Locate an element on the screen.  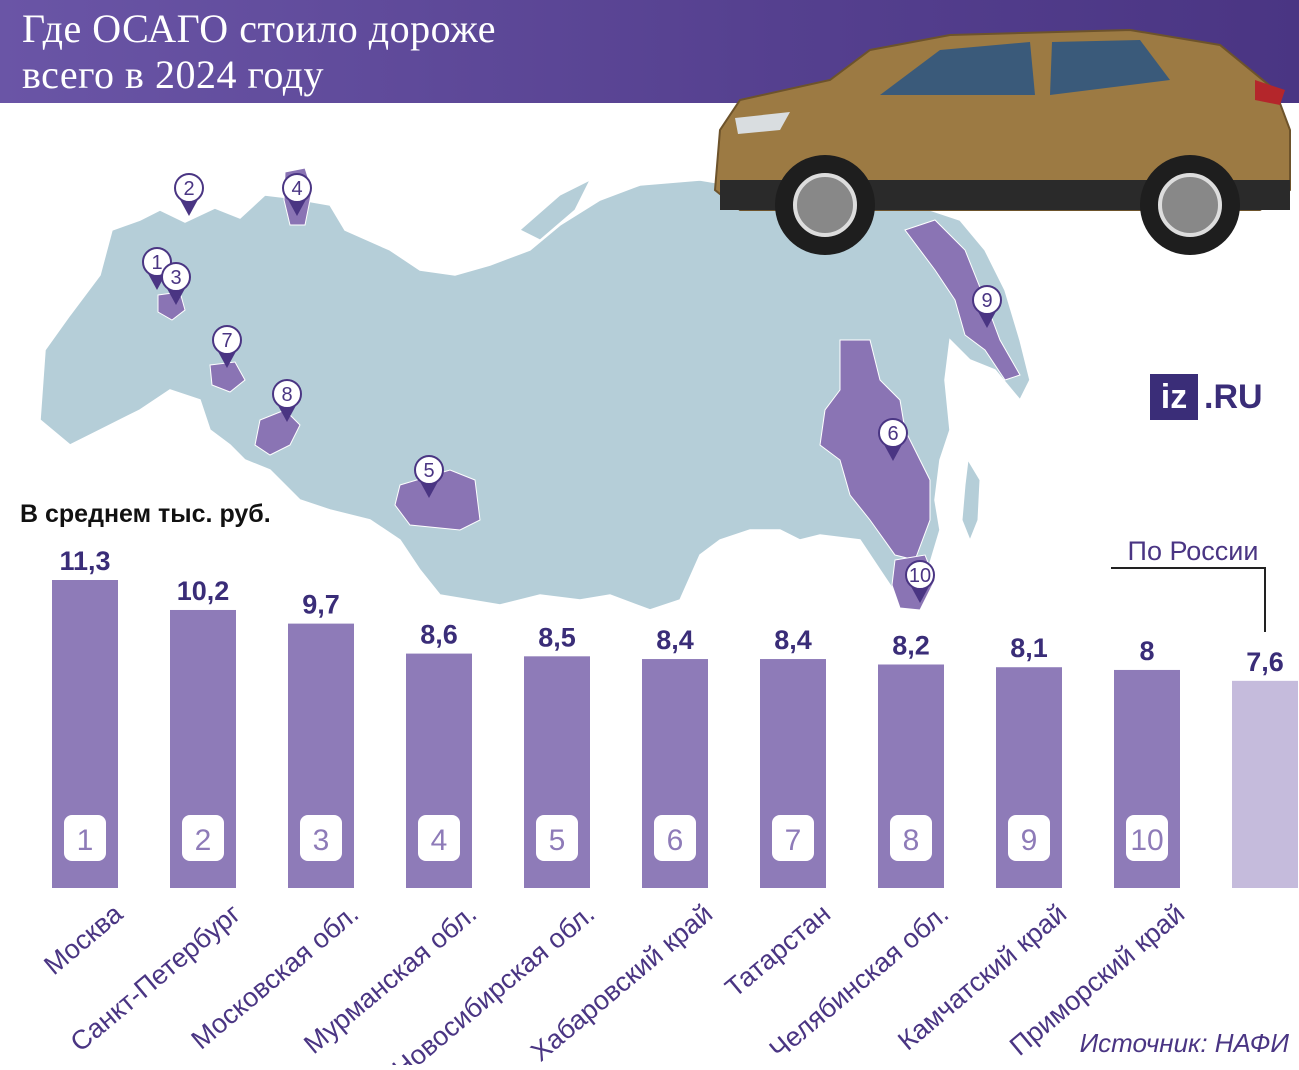
category-label: Москва is located at coordinates (83, 939).